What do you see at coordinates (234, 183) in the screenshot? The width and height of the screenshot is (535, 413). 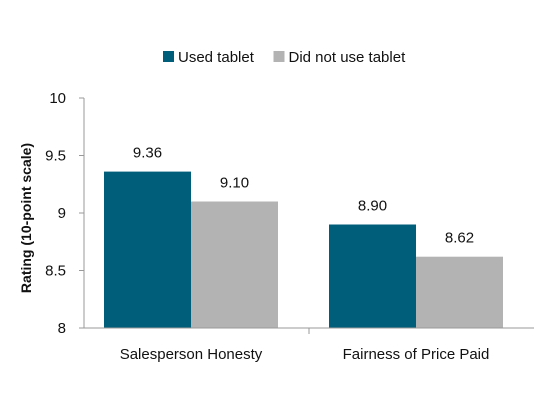 I see `data-label: 9.10` at bounding box center [234, 183].